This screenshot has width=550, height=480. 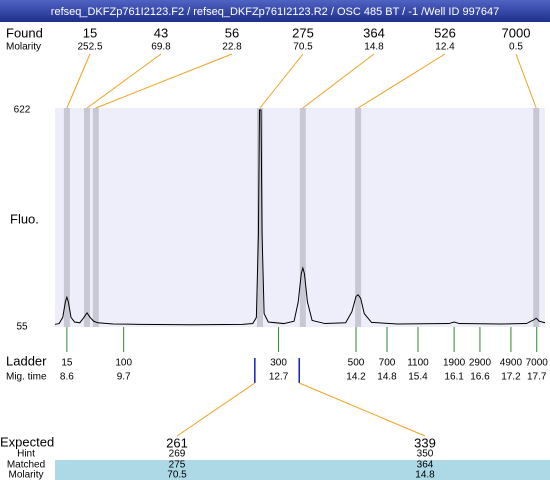 What do you see at coordinates (89, 47) in the screenshot?
I see `found-molarity: 252.5` at bounding box center [89, 47].